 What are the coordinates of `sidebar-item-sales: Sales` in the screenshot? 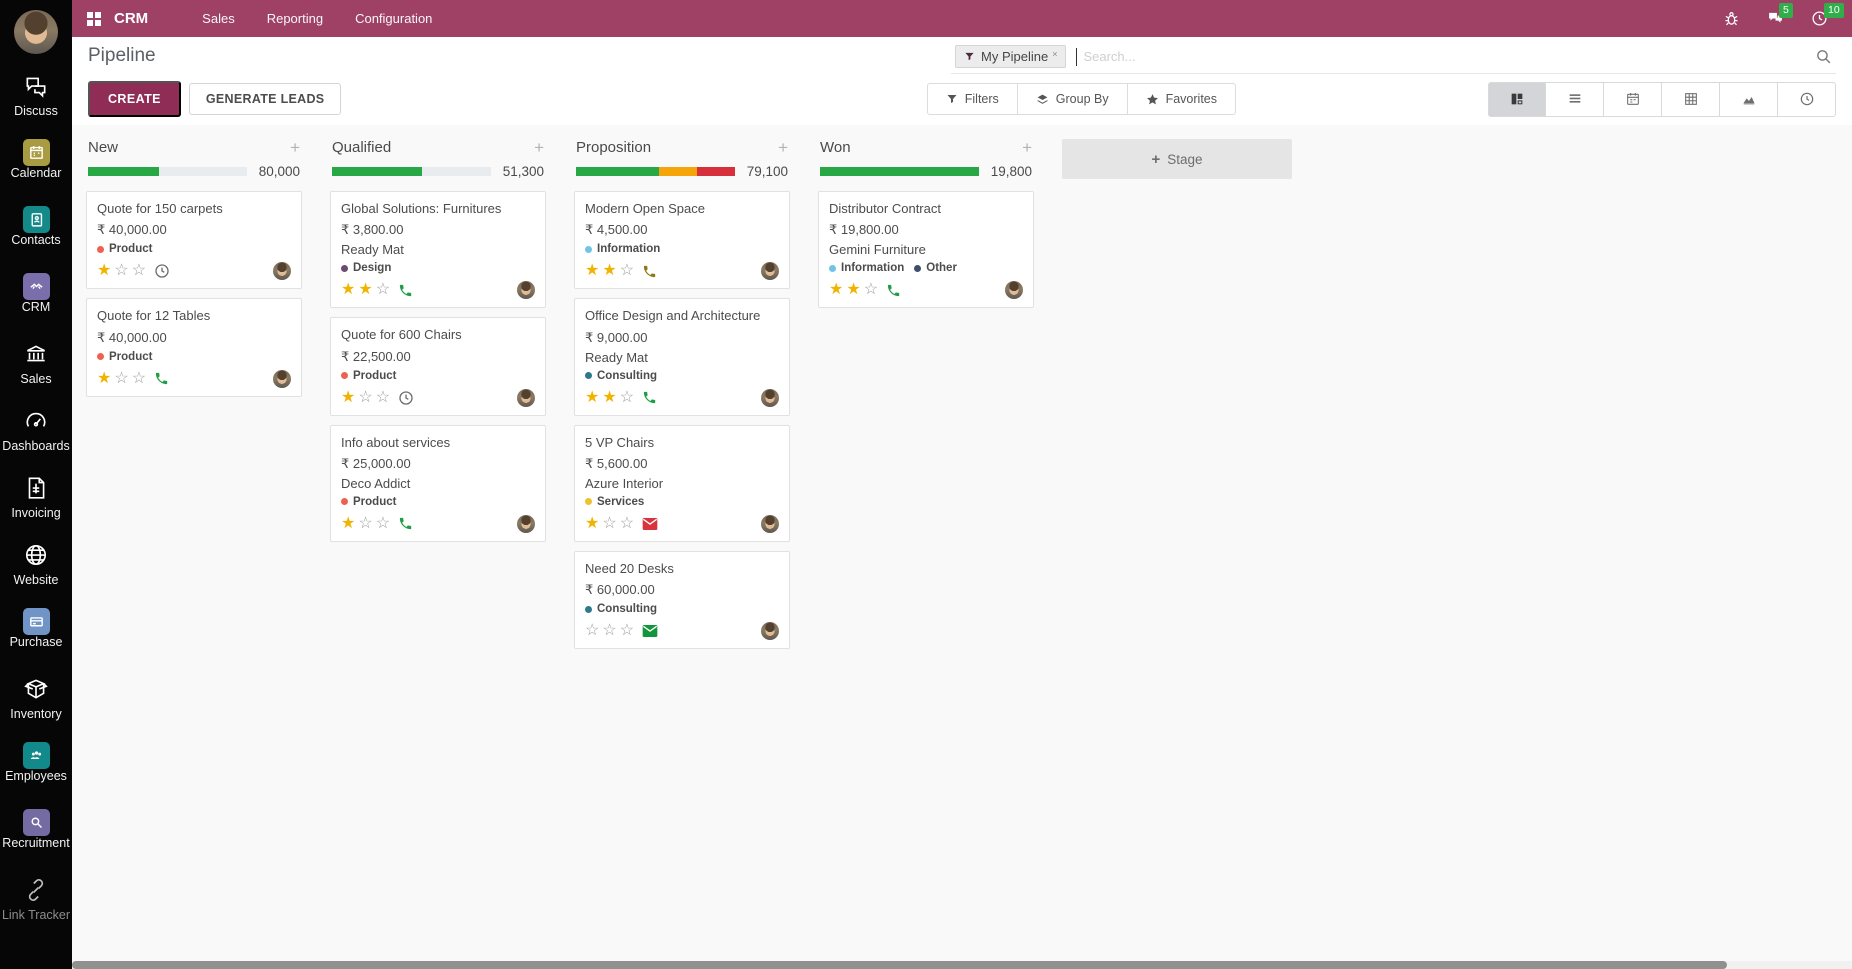 It's located at (36, 373).